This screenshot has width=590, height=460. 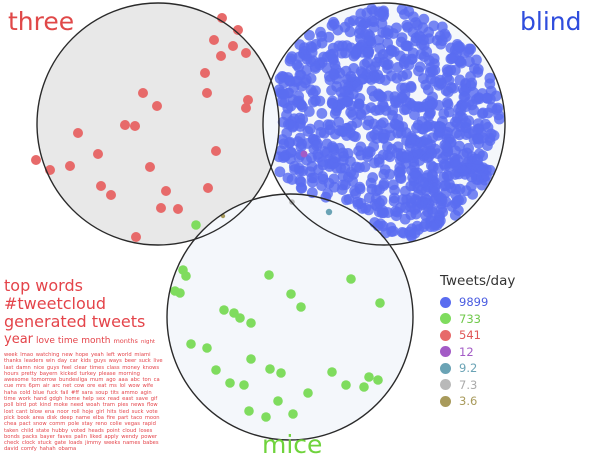 I want to click on word-love: love, so click(x=45, y=341).